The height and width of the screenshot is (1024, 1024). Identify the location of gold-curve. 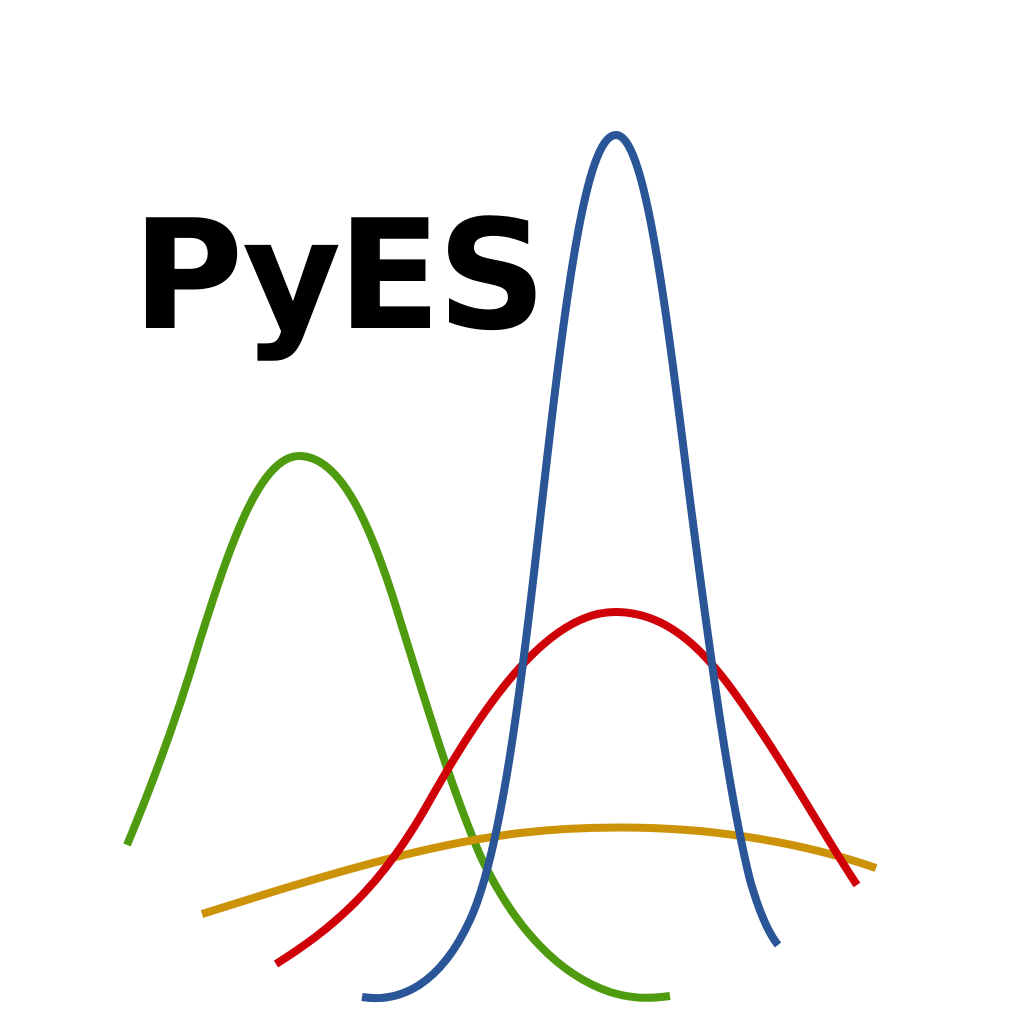
(539, 870).